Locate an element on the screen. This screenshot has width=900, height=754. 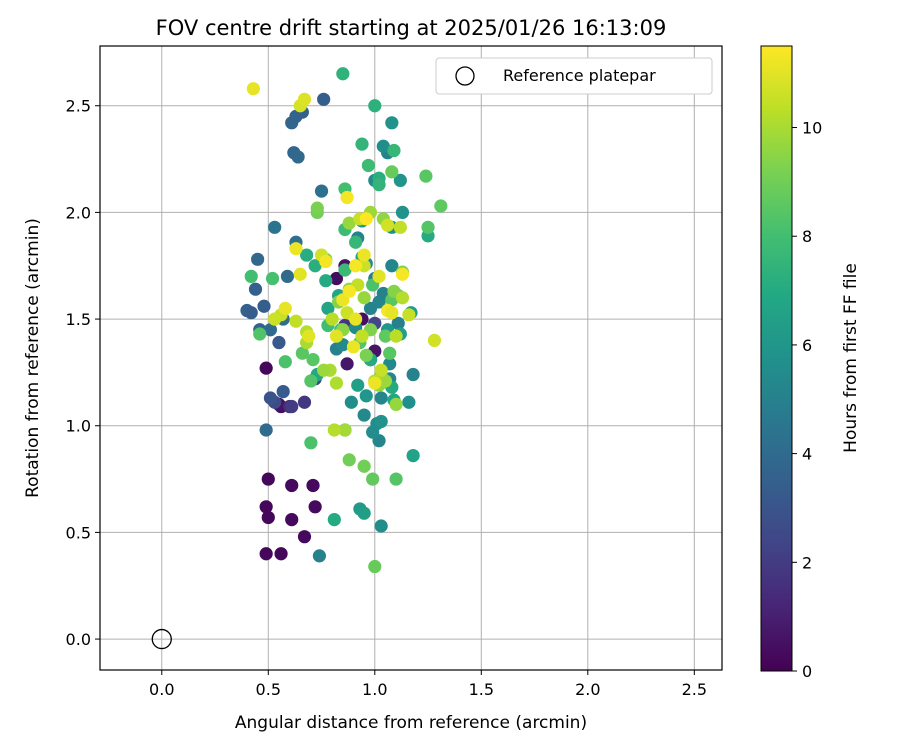
x-tick-label: 0.0 is located at coordinates (161, 689).